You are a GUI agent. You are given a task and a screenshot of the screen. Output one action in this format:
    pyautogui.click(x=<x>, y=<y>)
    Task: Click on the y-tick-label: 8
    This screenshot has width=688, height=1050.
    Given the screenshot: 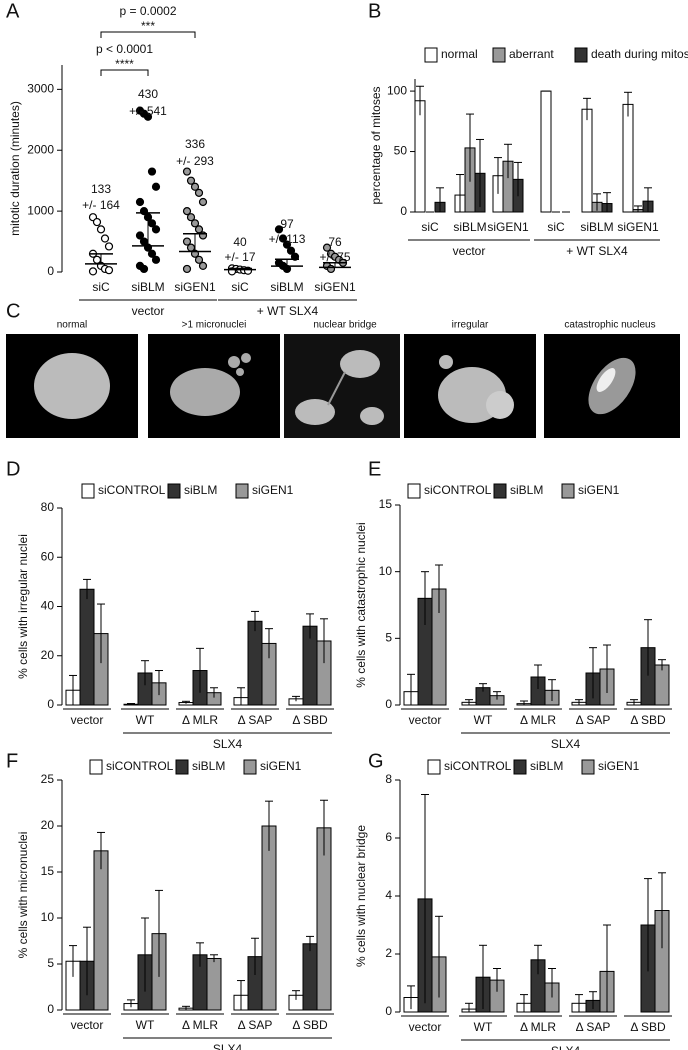 What is the action you would take?
    pyautogui.click(x=388, y=779)
    